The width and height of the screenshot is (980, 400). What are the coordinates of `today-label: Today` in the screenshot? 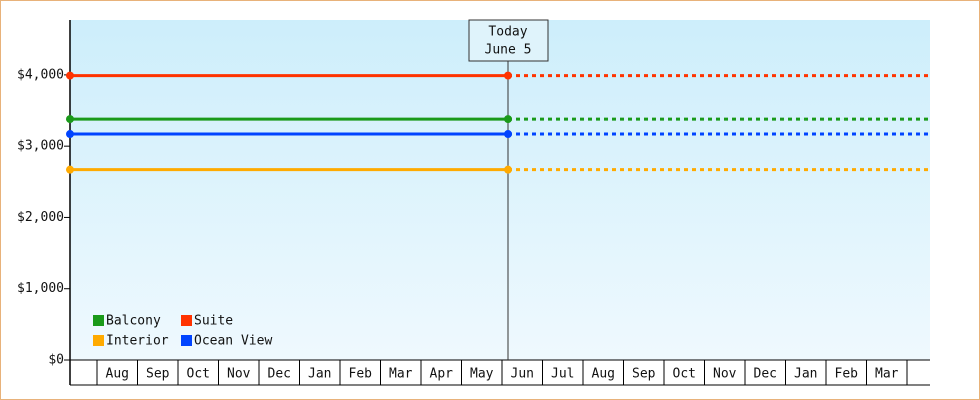 It's located at (507, 32).